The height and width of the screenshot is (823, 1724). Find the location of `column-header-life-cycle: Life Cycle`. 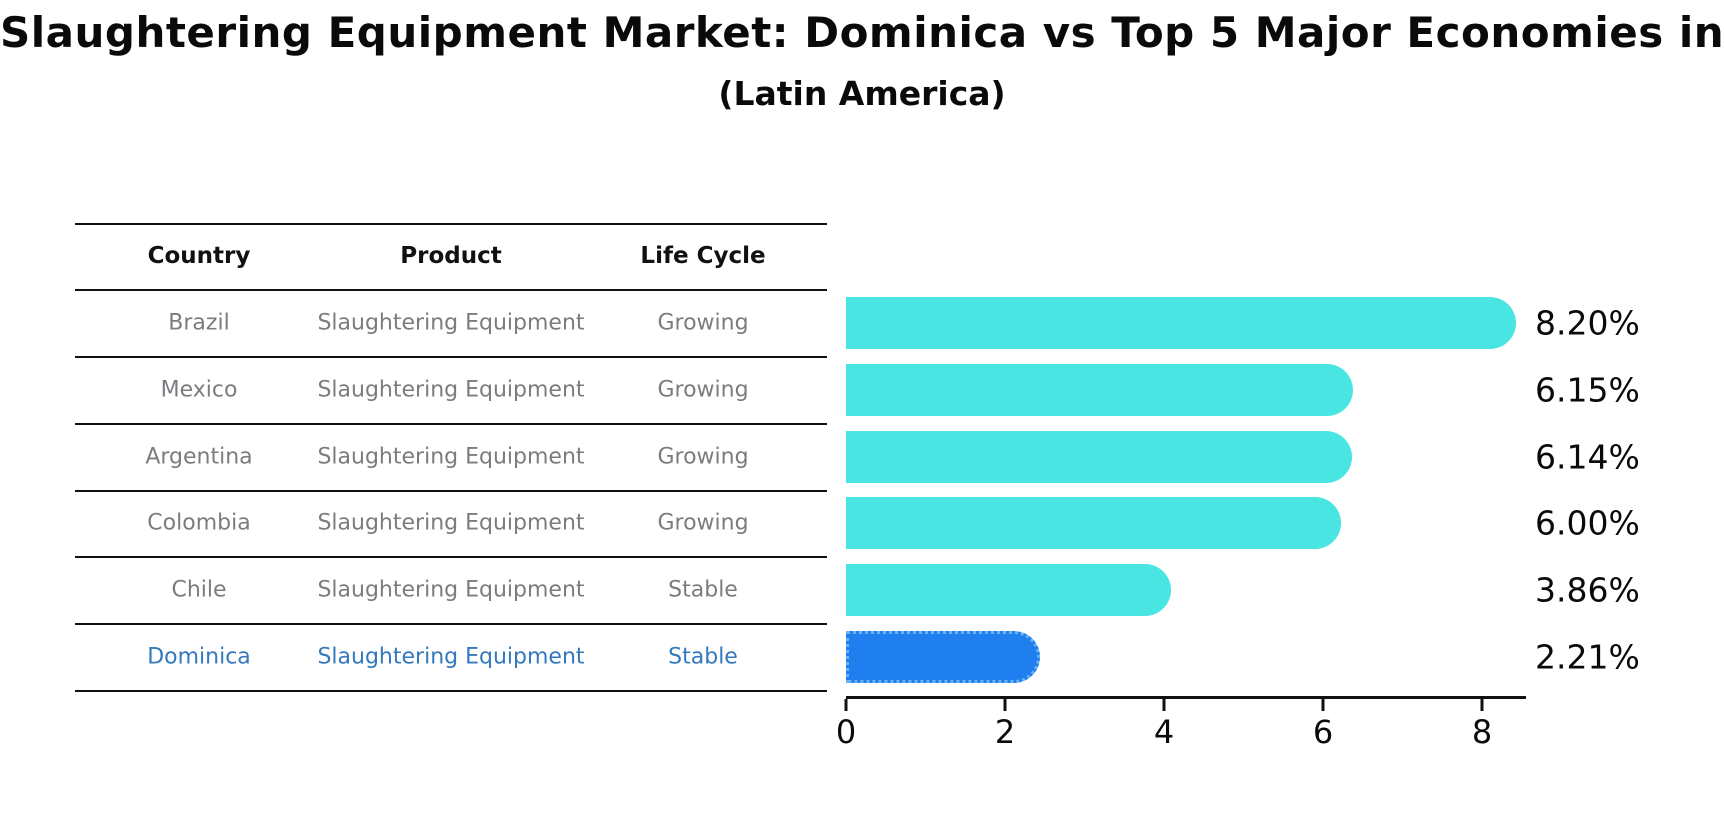

column-header-life-cycle: Life Cycle is located at coordinates (703, 256).